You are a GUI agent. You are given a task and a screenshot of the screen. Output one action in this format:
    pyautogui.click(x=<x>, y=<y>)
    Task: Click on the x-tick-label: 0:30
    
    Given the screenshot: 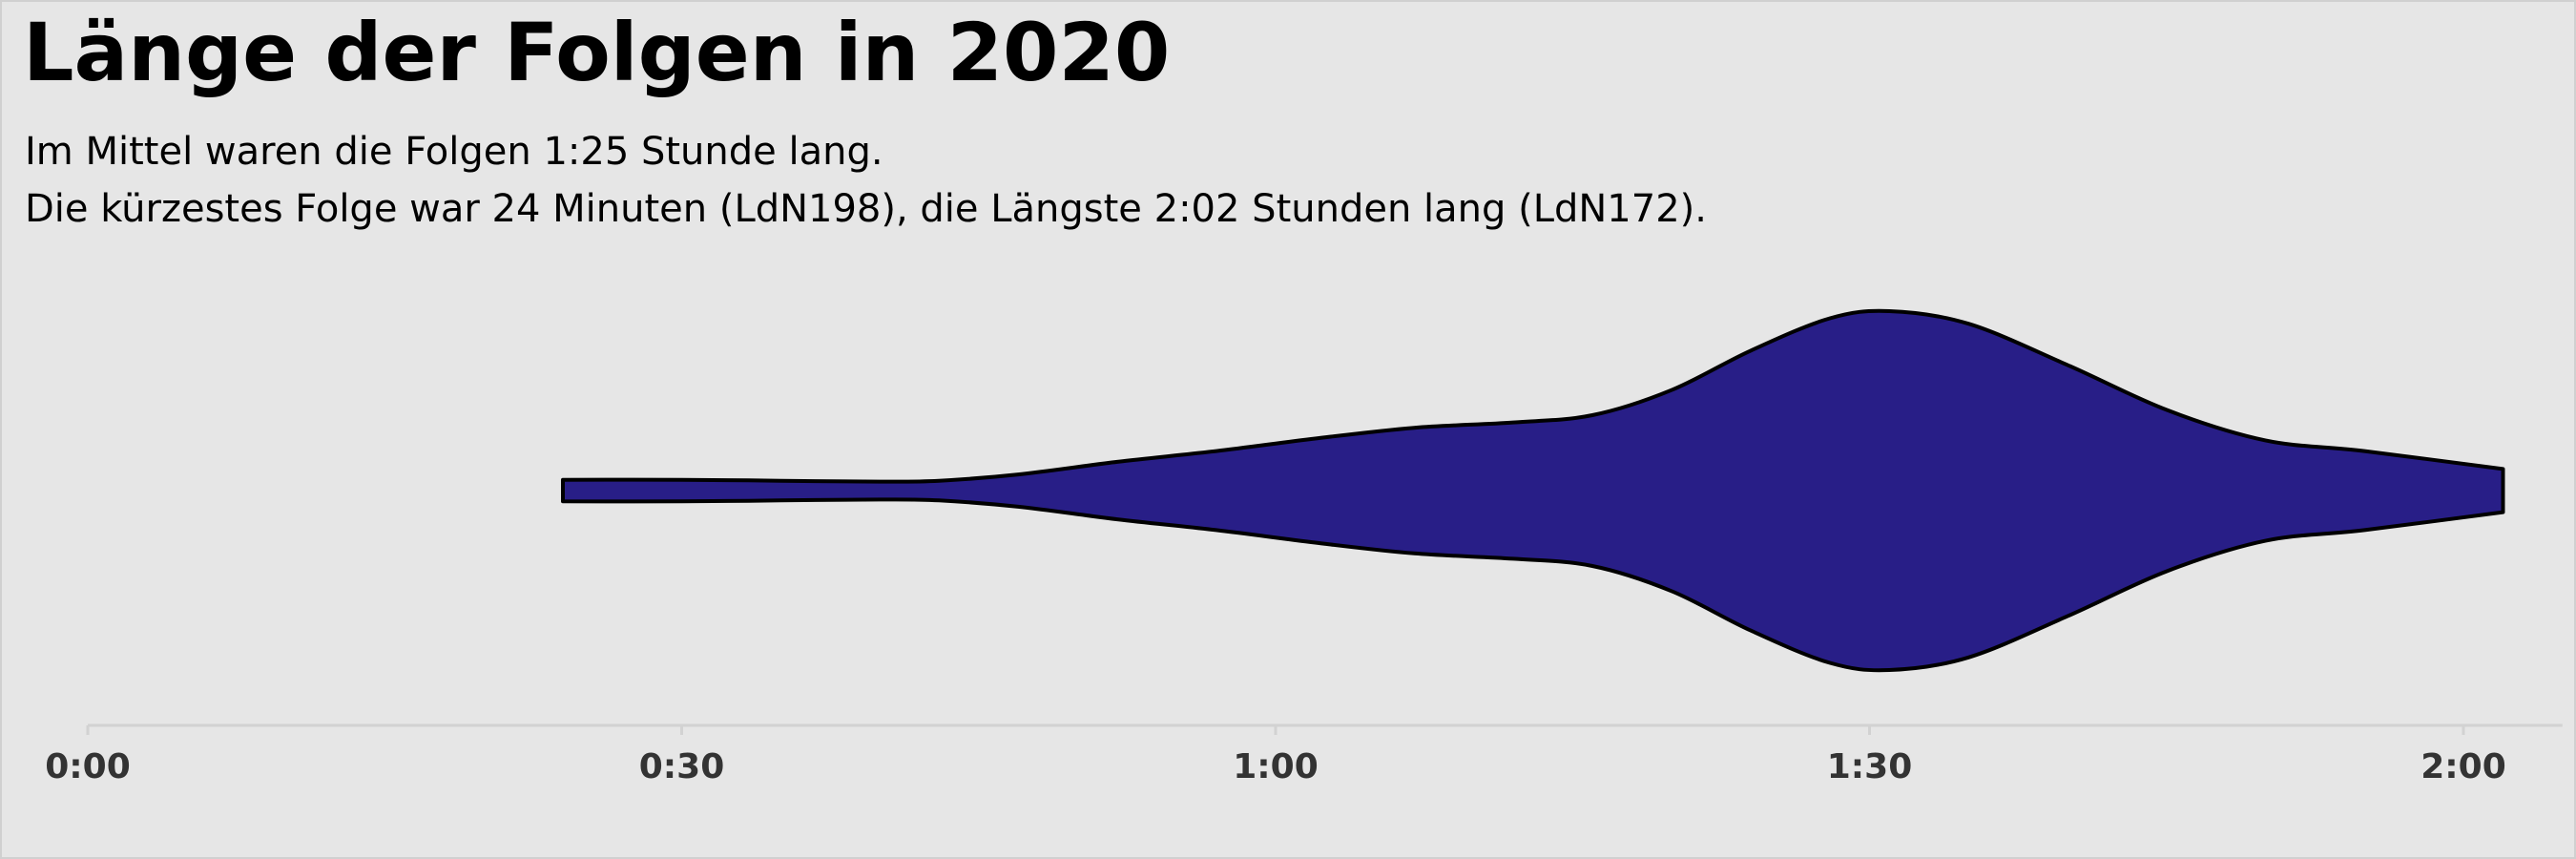 What is the action you would take?
    pyautogui.click(x=682, y=766)
    